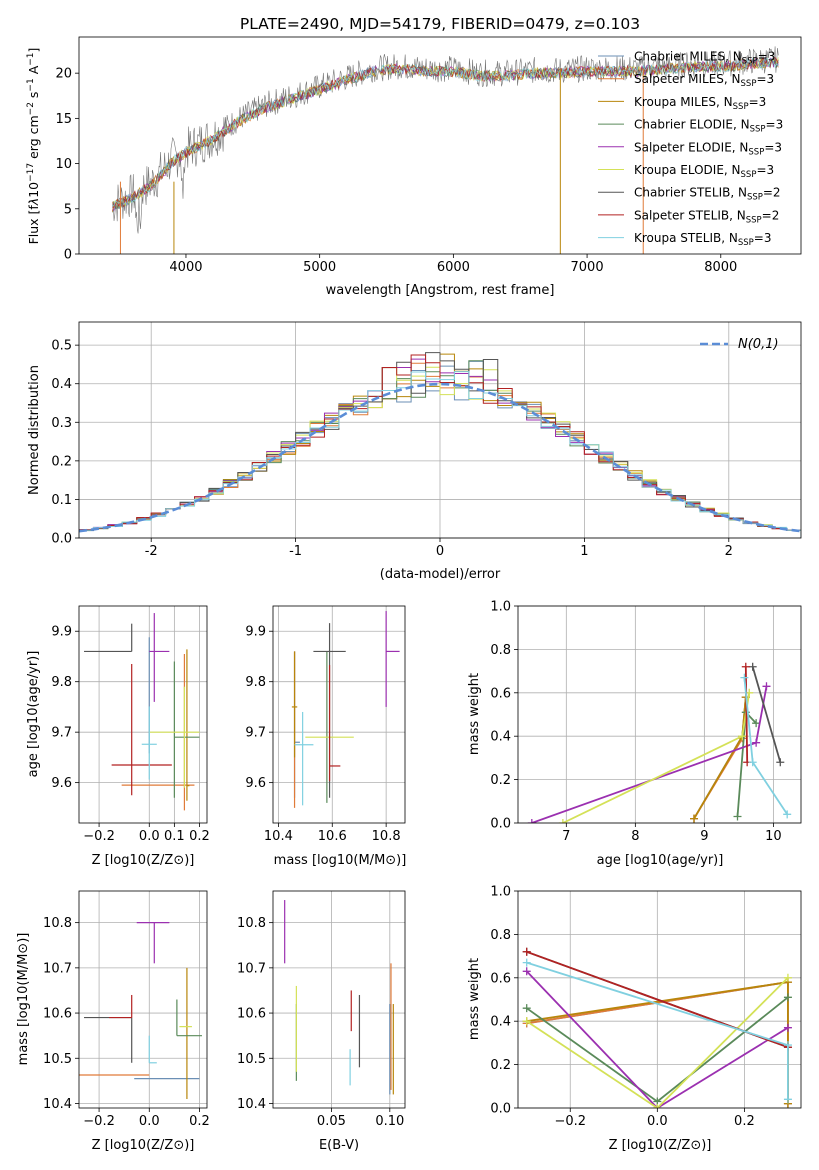  What do you see at coordinates (251, 968) in the screenshot?
I see `y-tick-label: 10.7` at bounding box center [251, 968].